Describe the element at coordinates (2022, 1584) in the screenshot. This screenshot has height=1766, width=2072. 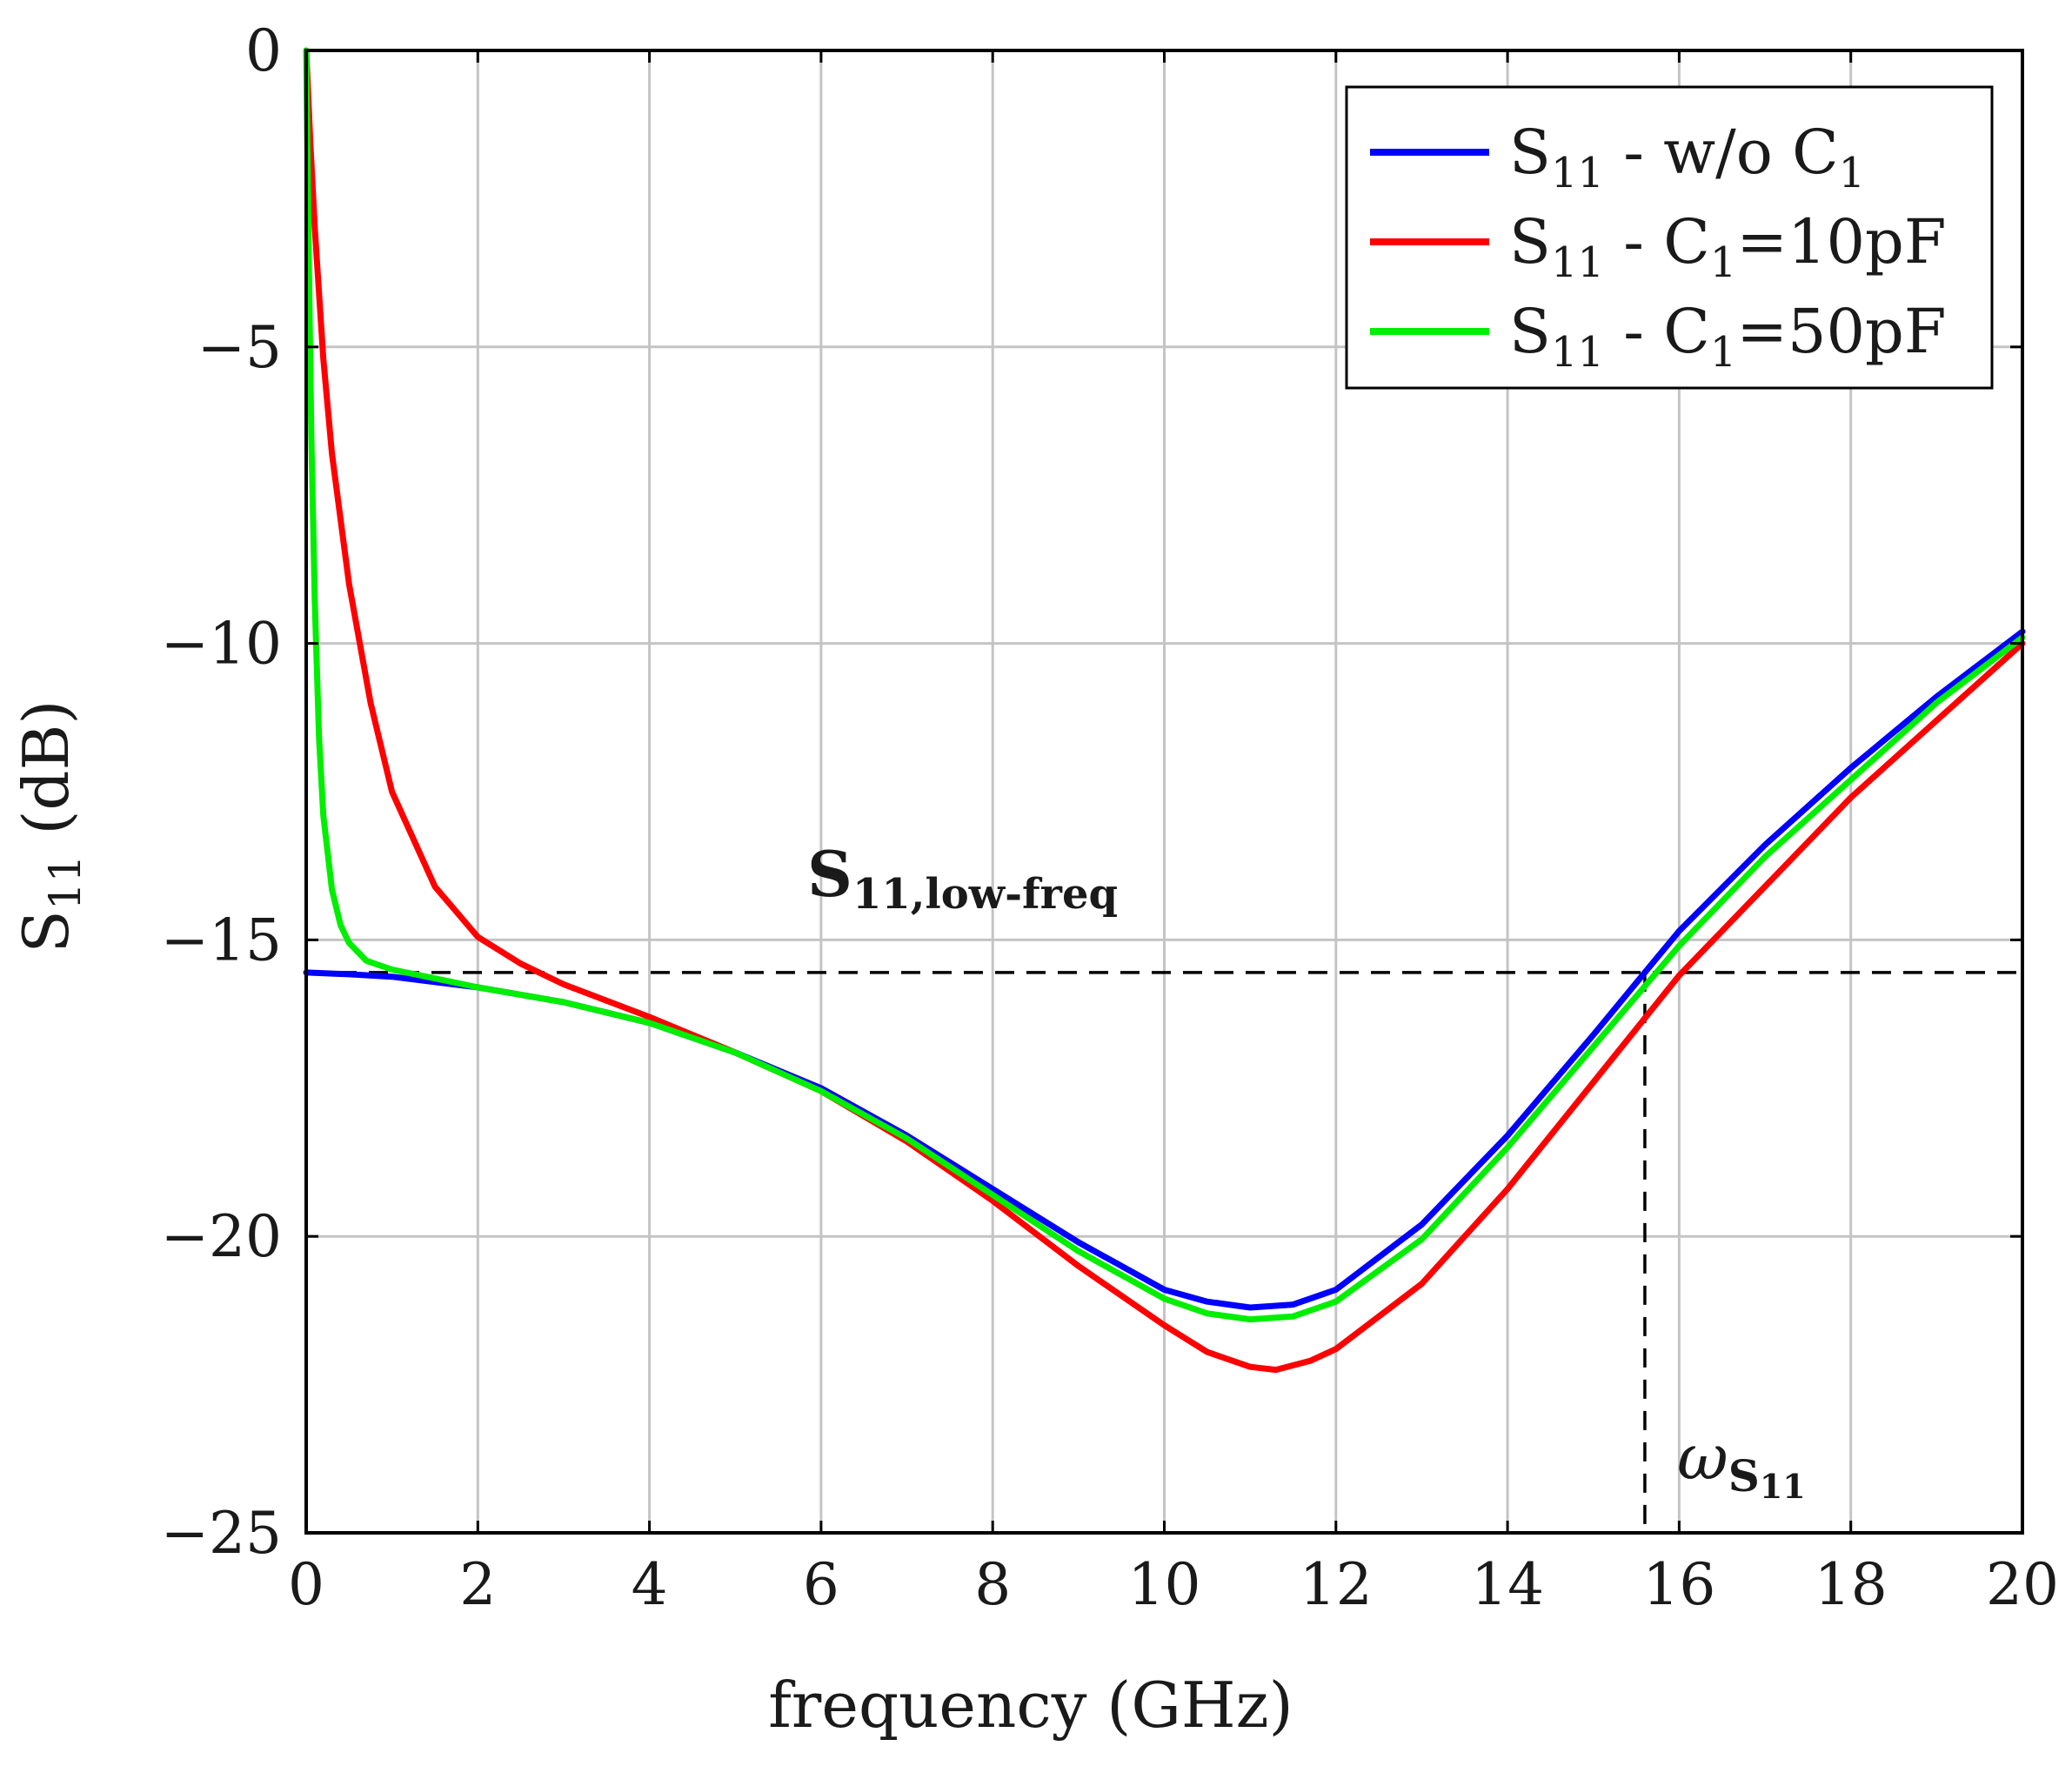
I see `x-tick-label-10: 20` at that location.